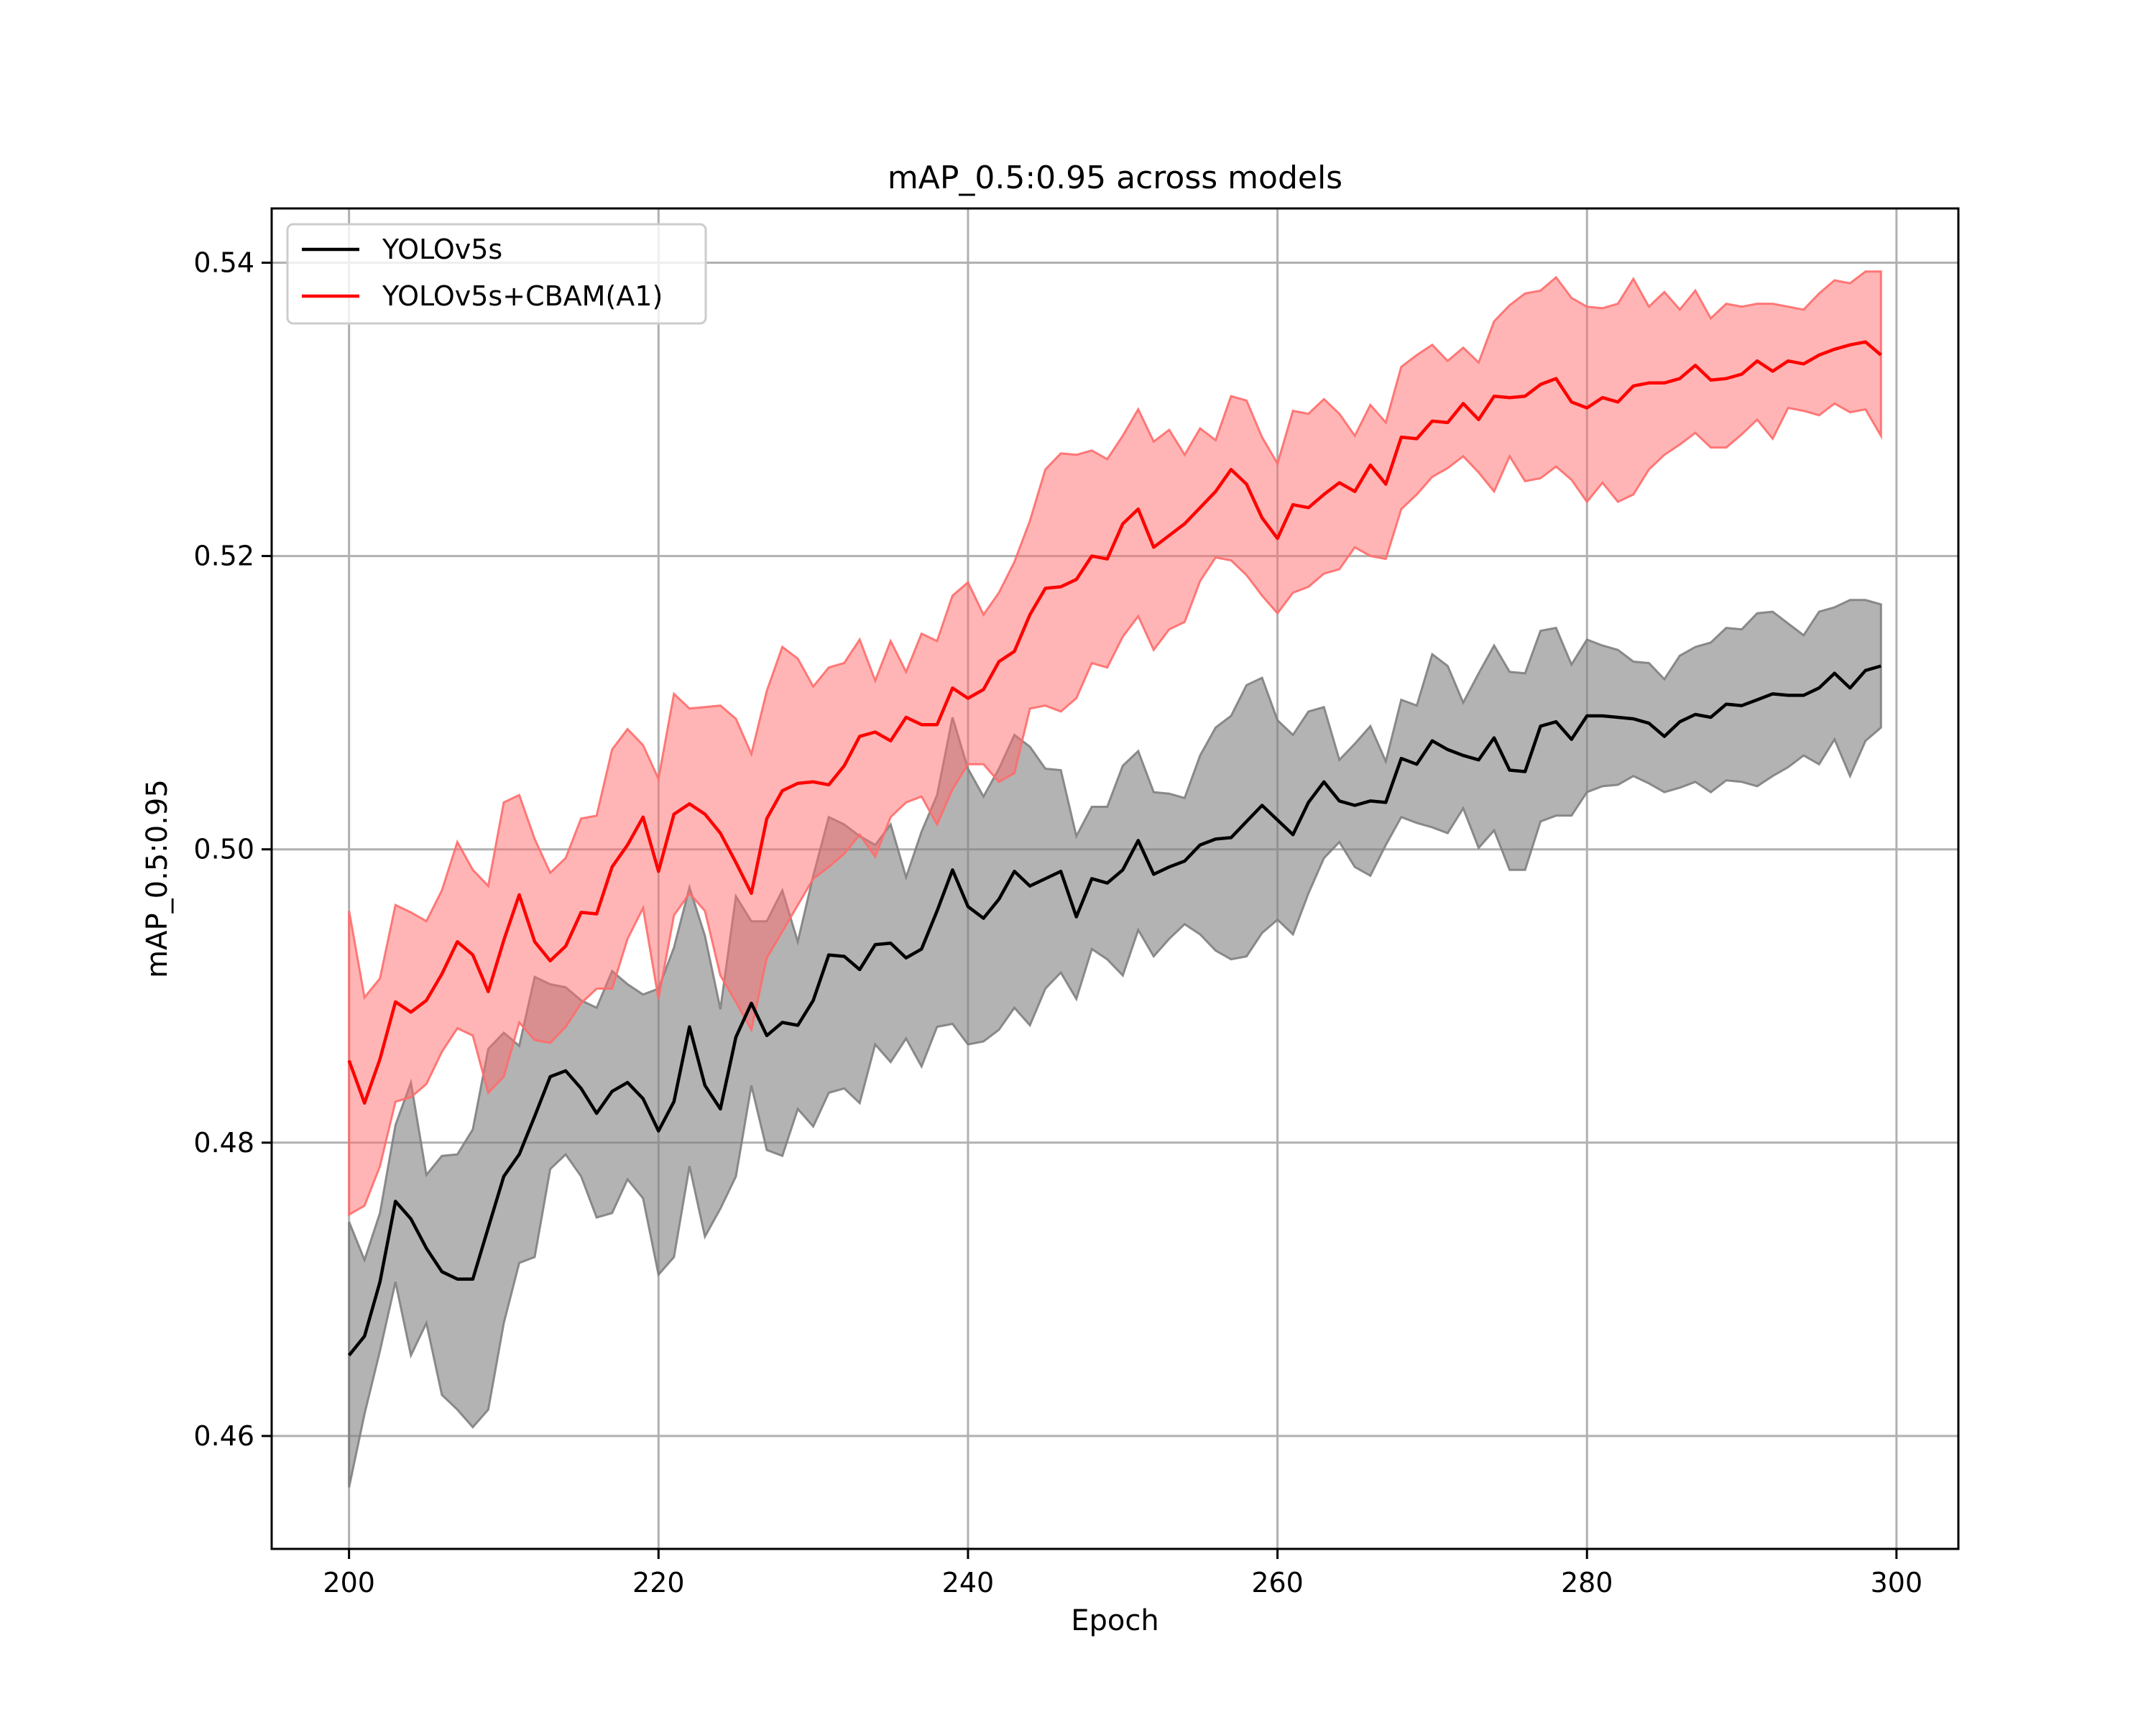 The height and width of the screenshot is (1725, 2156). Describe the element at coordinates (522, 296) in the screenshot. I see `legend-label-2: YOLOv5s+CBAM(A1)` at that location.